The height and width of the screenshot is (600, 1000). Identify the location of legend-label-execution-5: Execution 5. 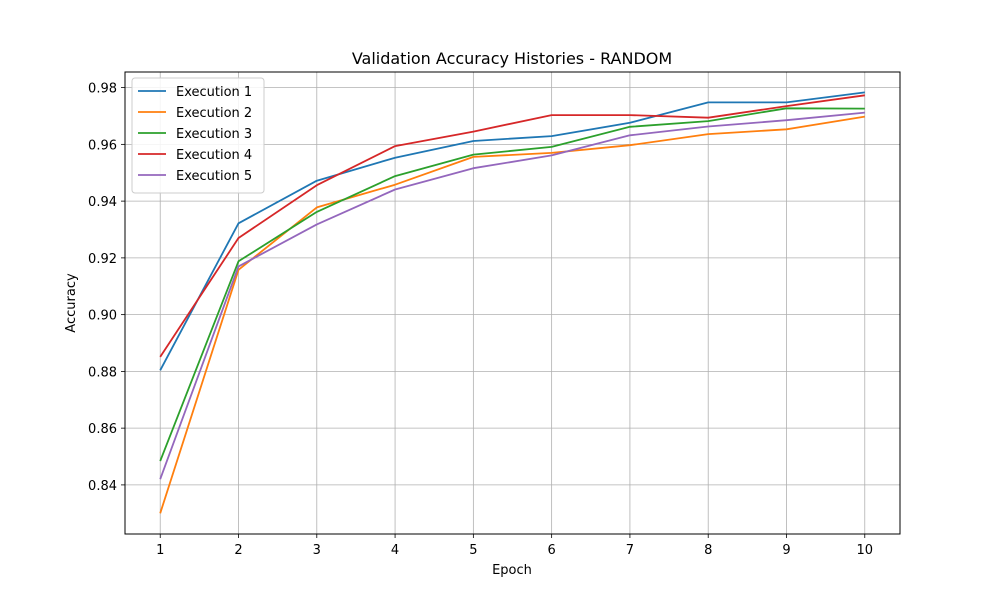
(214, 176).